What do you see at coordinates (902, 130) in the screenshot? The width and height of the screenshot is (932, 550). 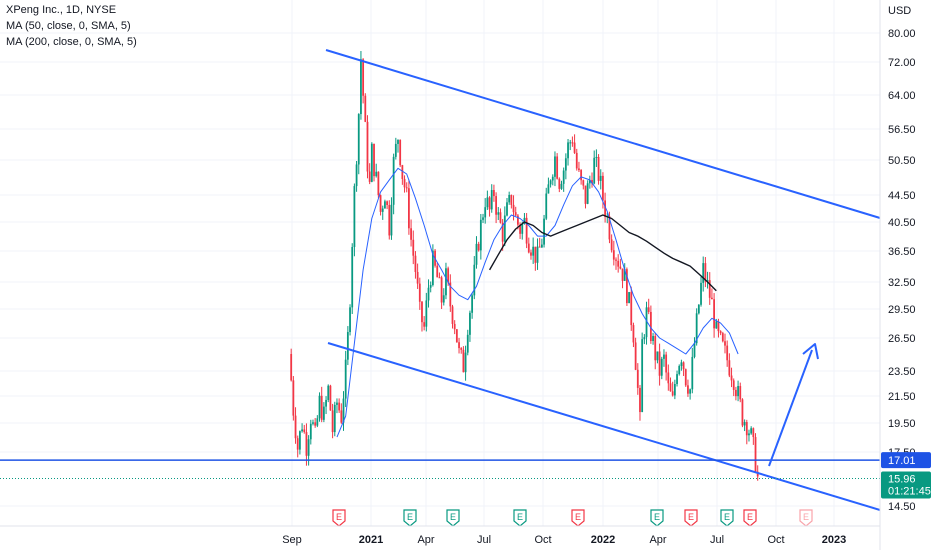 I see `price-tick-label: 56.50` at bounding box center [902, 130].